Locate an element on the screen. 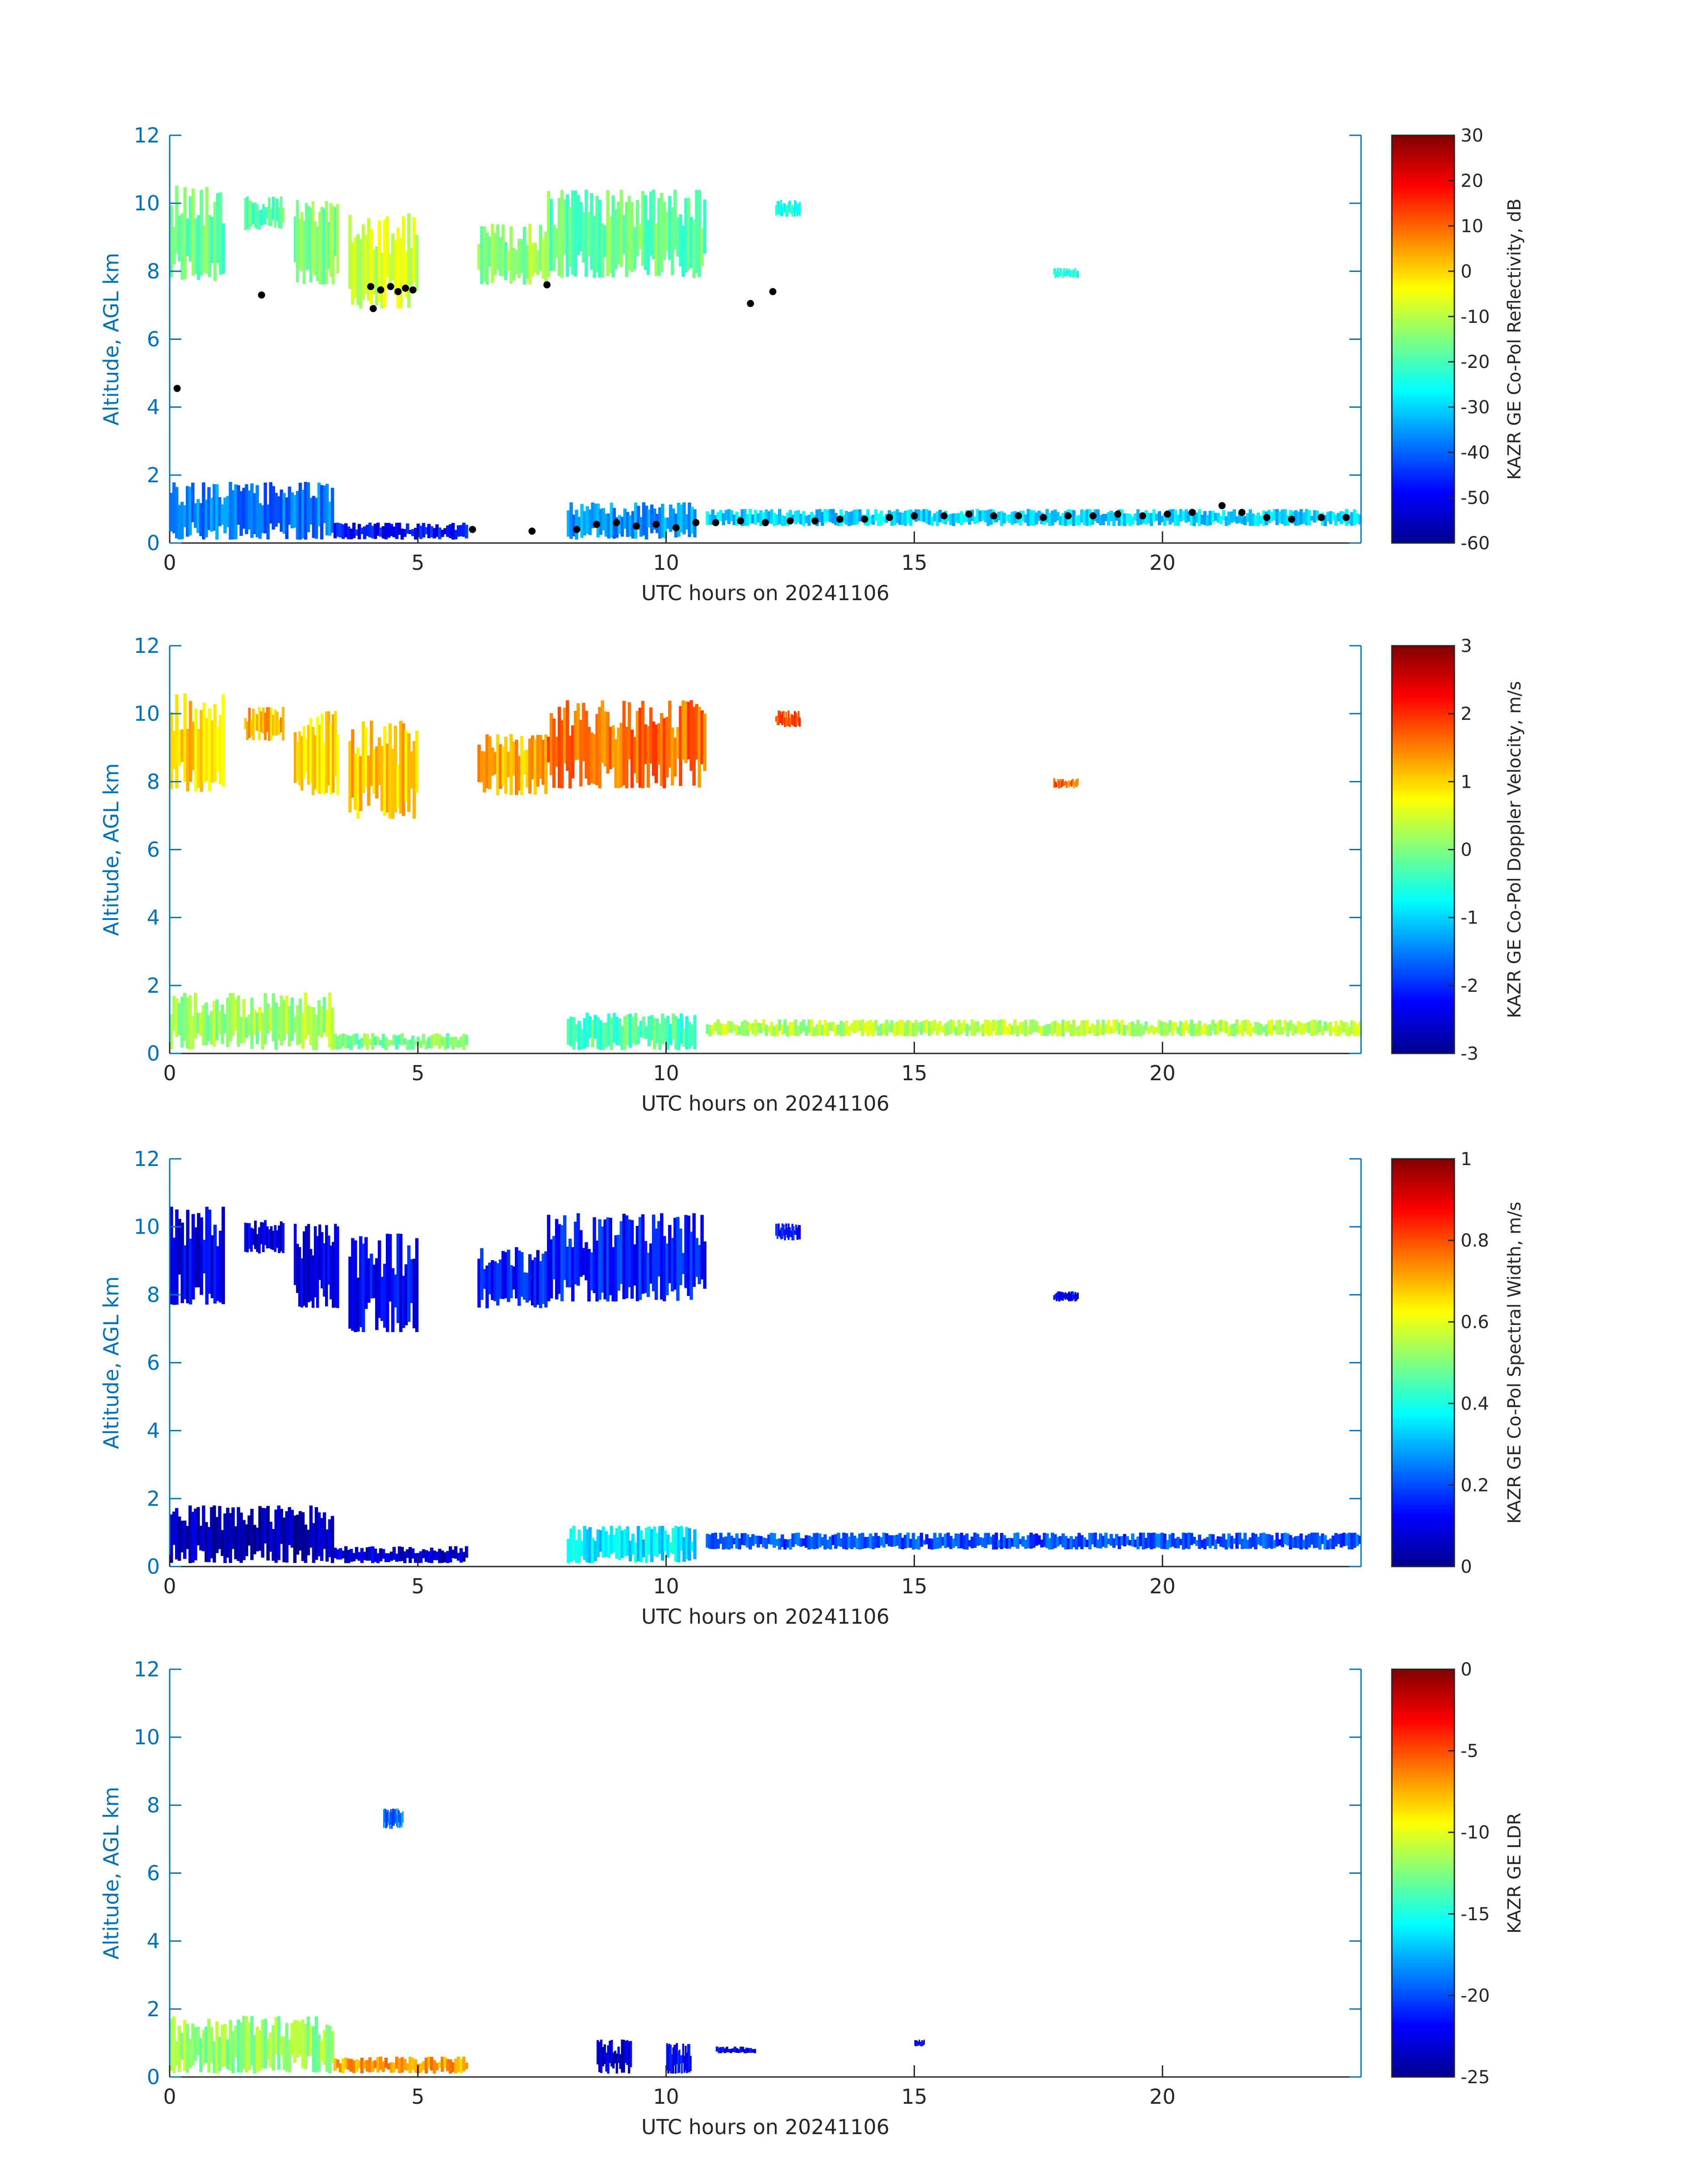 This screenshot has width=1708, height=2177. colorbar-label: KAZR GE Co-Pol Doppler Velocity, m/s is located at coordinates (1514, 849).